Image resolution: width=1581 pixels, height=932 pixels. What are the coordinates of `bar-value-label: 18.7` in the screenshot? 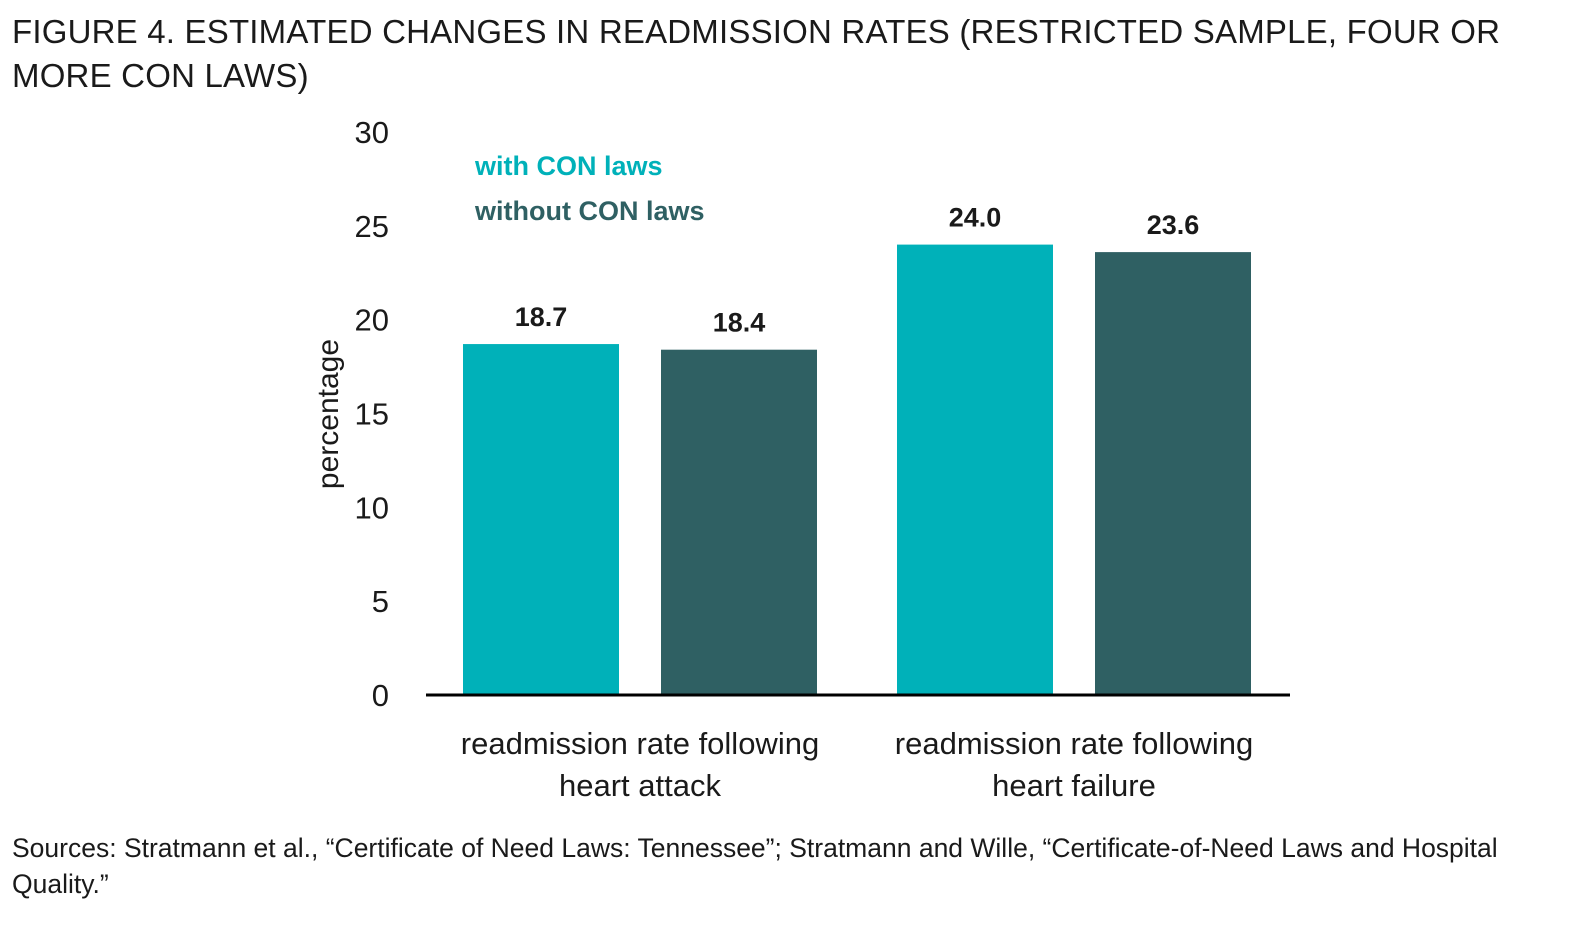 It's located at (541, 317).